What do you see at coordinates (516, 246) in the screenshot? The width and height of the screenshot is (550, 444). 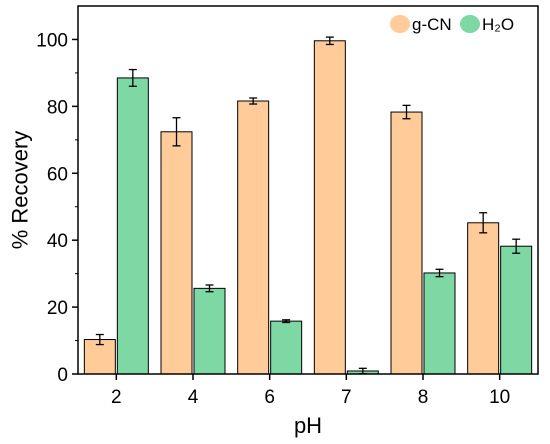 I see `errorbar-HO-ph10` at bounding box center [516, 246].